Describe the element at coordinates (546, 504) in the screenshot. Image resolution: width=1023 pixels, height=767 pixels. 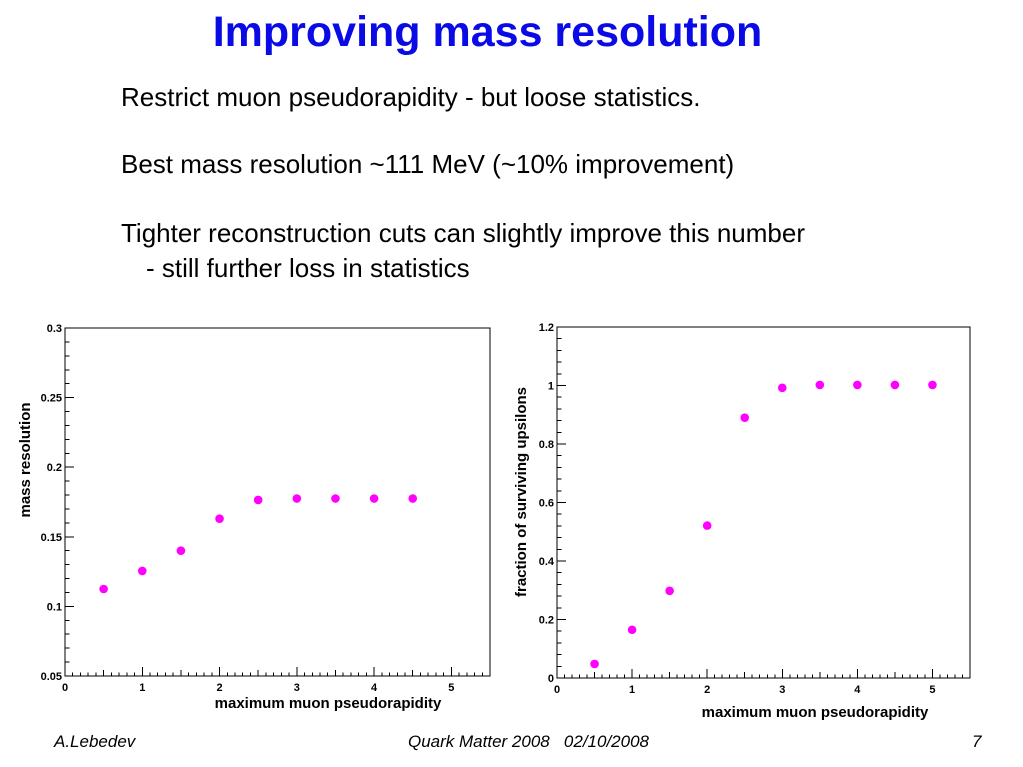
I see `y-tick-label: 0.6` at that location.